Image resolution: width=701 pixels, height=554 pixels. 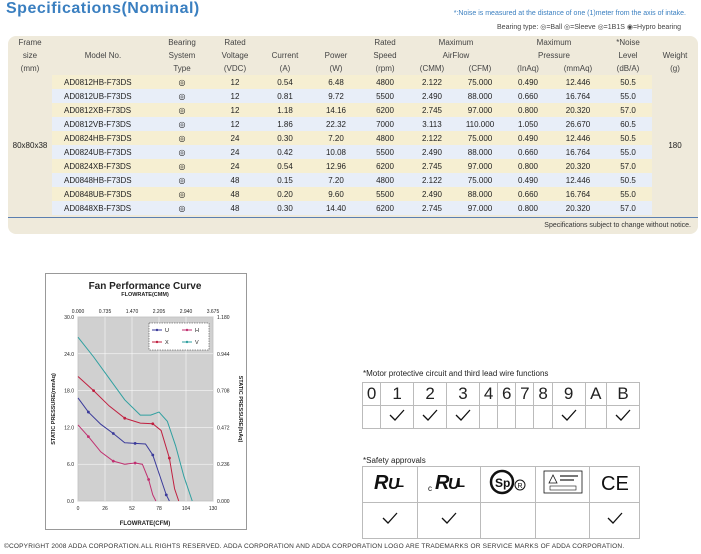 What do you see at coordinates (543, 394) in the screenshot?
I see `motor-function-code: 8` at bounding box center [543, 394].